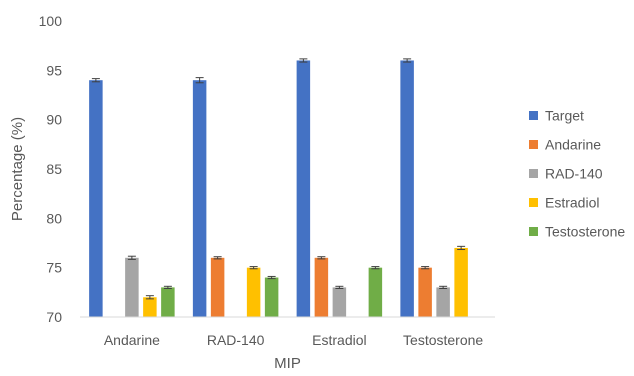  I want to click on bar-rad-140-estradiol, so click(339, 302).